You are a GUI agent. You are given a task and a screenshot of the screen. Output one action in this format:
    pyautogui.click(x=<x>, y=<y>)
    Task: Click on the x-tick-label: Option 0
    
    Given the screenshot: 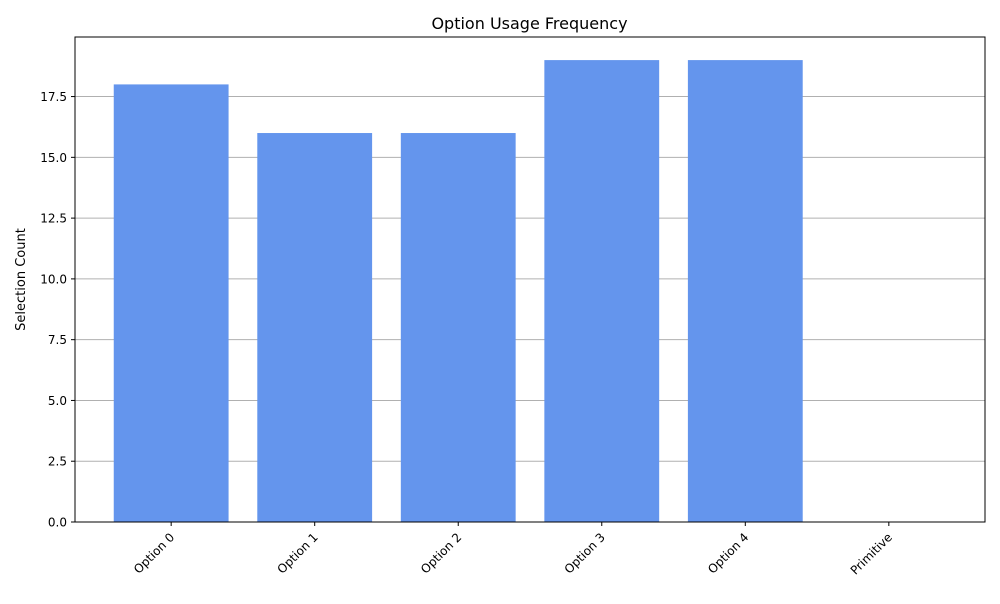 What is the action you would take?
    pyautogui.click(x=154, y=553)
    